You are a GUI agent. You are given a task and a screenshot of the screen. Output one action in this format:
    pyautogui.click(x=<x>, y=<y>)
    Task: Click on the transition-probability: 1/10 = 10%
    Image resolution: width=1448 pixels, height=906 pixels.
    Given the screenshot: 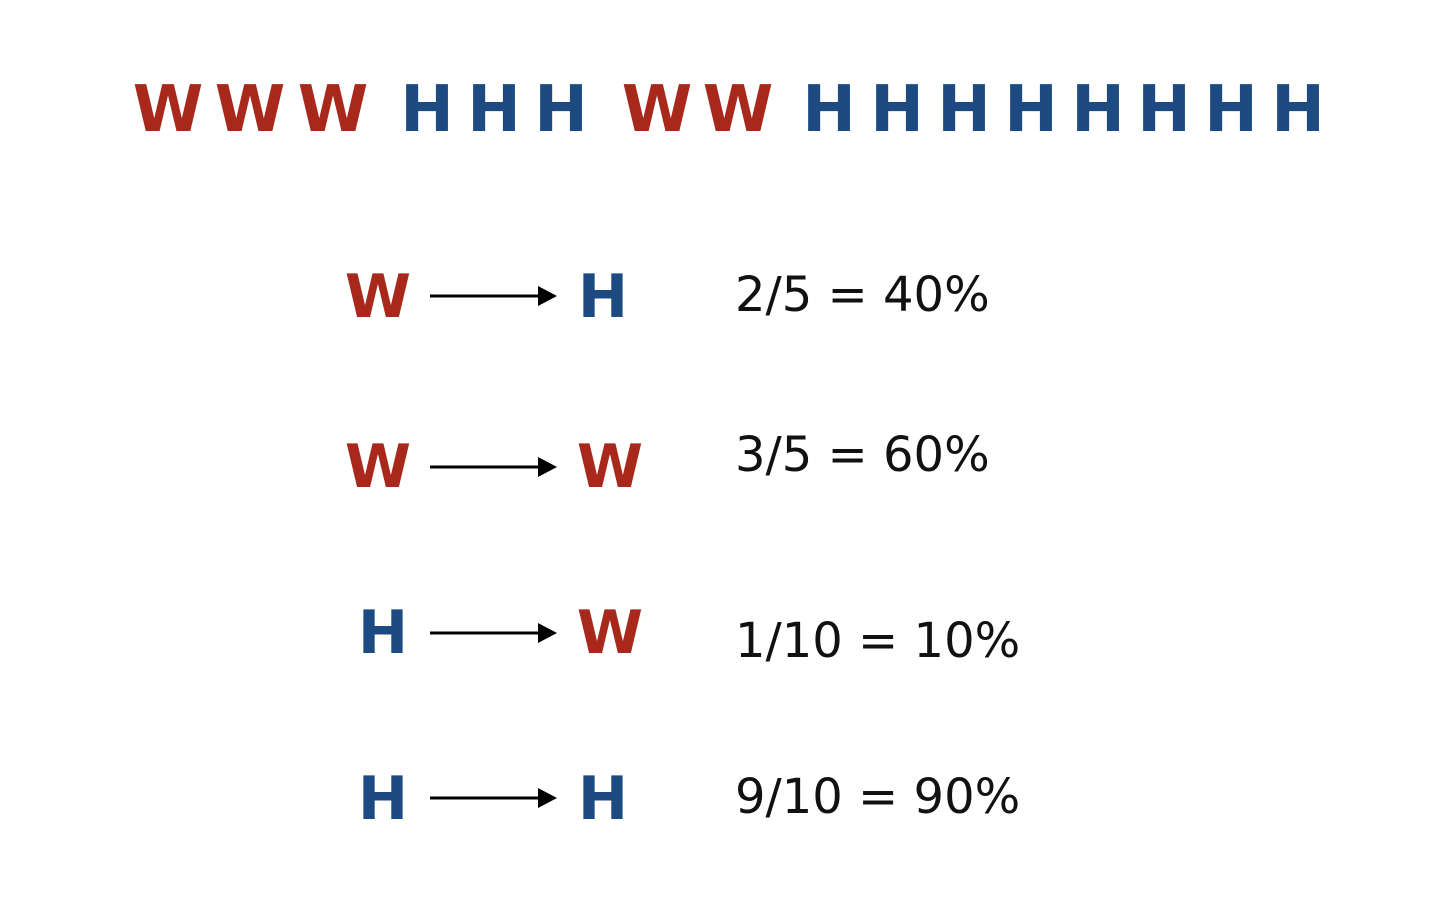 What is the action you would take?
    pyautogui.click(x=878, y=641)
    